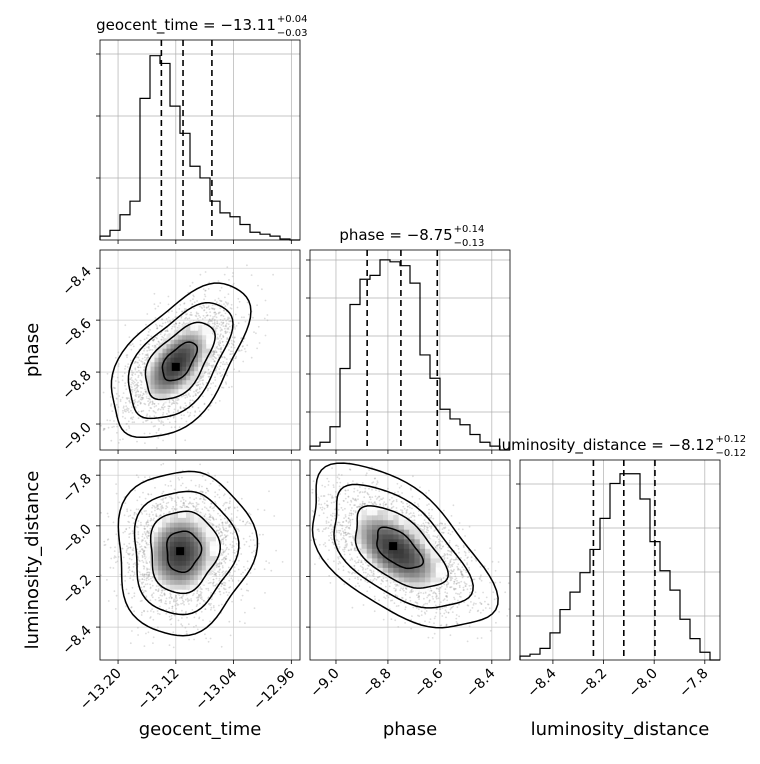 The width and height of the screenshot is (760, 764). Describe the element at coordinates (620, 567) in the screenshot. I see `histogram-step-luminosity_distance` at that location.